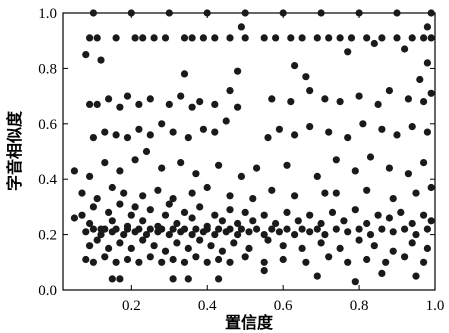 The height and width of the screenshot is (333, 449). I want to click on y-tick-label: 0.4, so click(47, 180).